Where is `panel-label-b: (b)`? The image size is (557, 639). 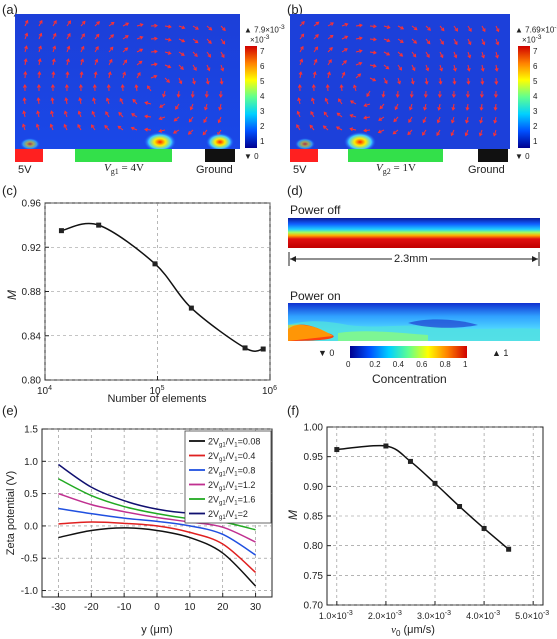 panel-label-b: (b) is located at coordinates (295, 9).